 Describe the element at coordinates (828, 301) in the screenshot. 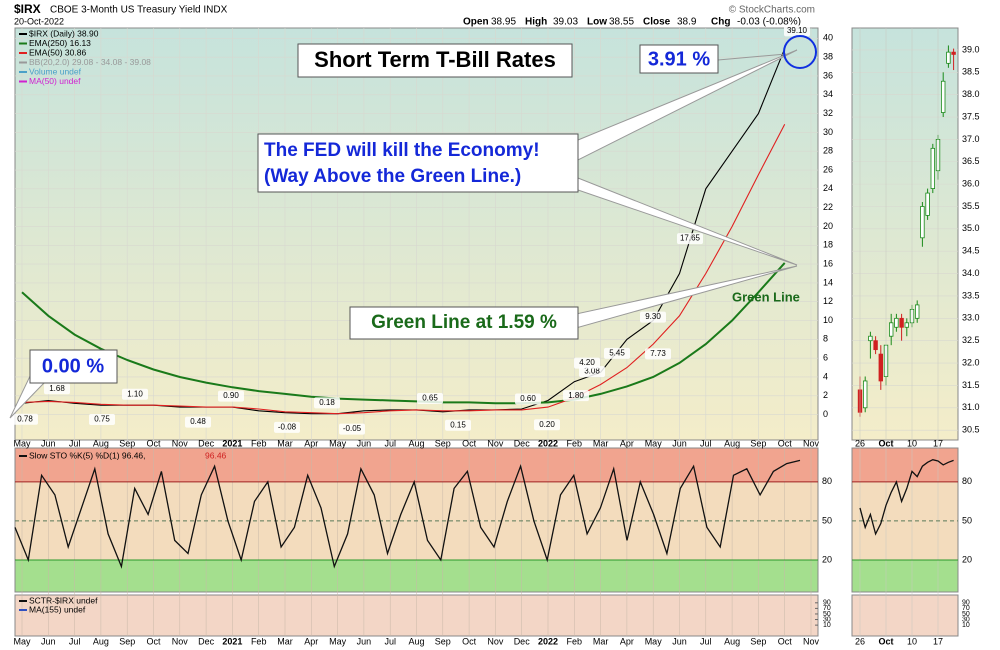

I see `y-tick-label: 12` at that location.